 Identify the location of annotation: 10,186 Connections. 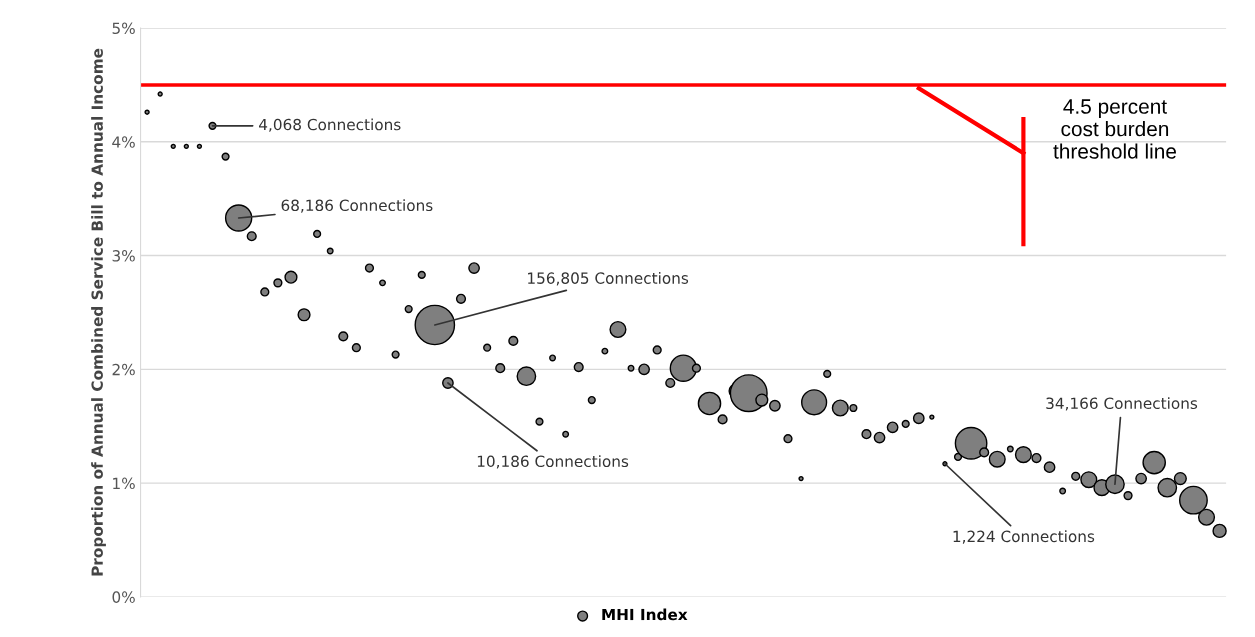
(553, 462).